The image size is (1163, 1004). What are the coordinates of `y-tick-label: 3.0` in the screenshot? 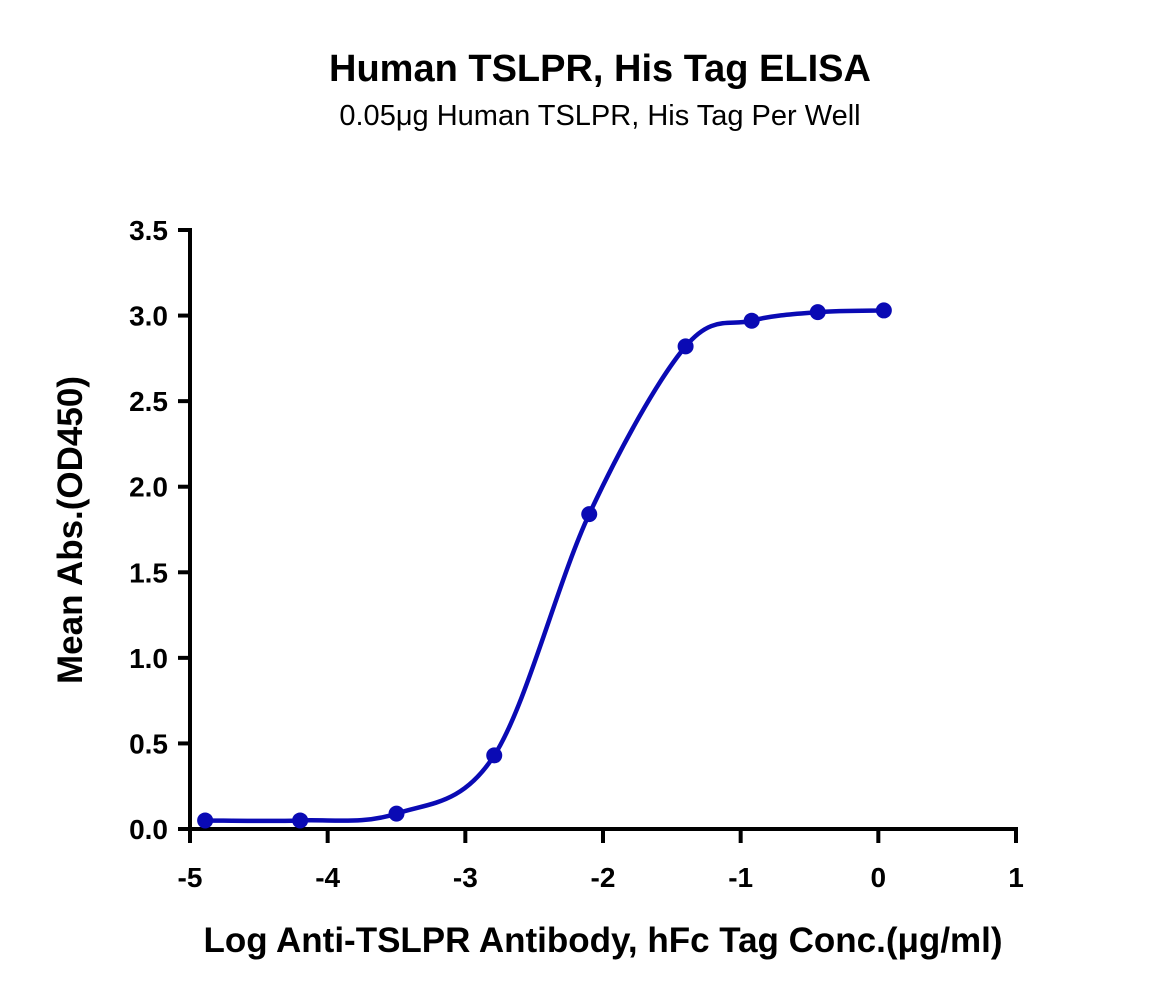 It's located at (148, 316).